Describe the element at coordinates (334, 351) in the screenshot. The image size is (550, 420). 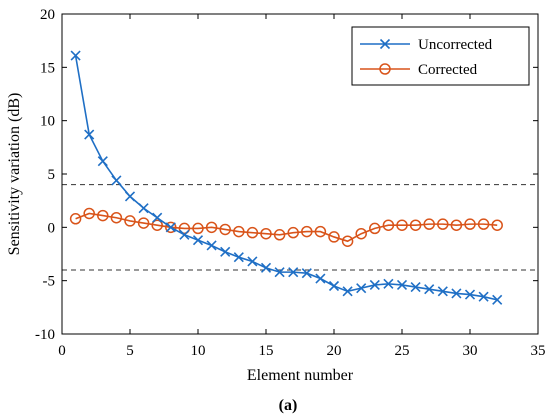
I see `x-tick-label: 20` at that location.